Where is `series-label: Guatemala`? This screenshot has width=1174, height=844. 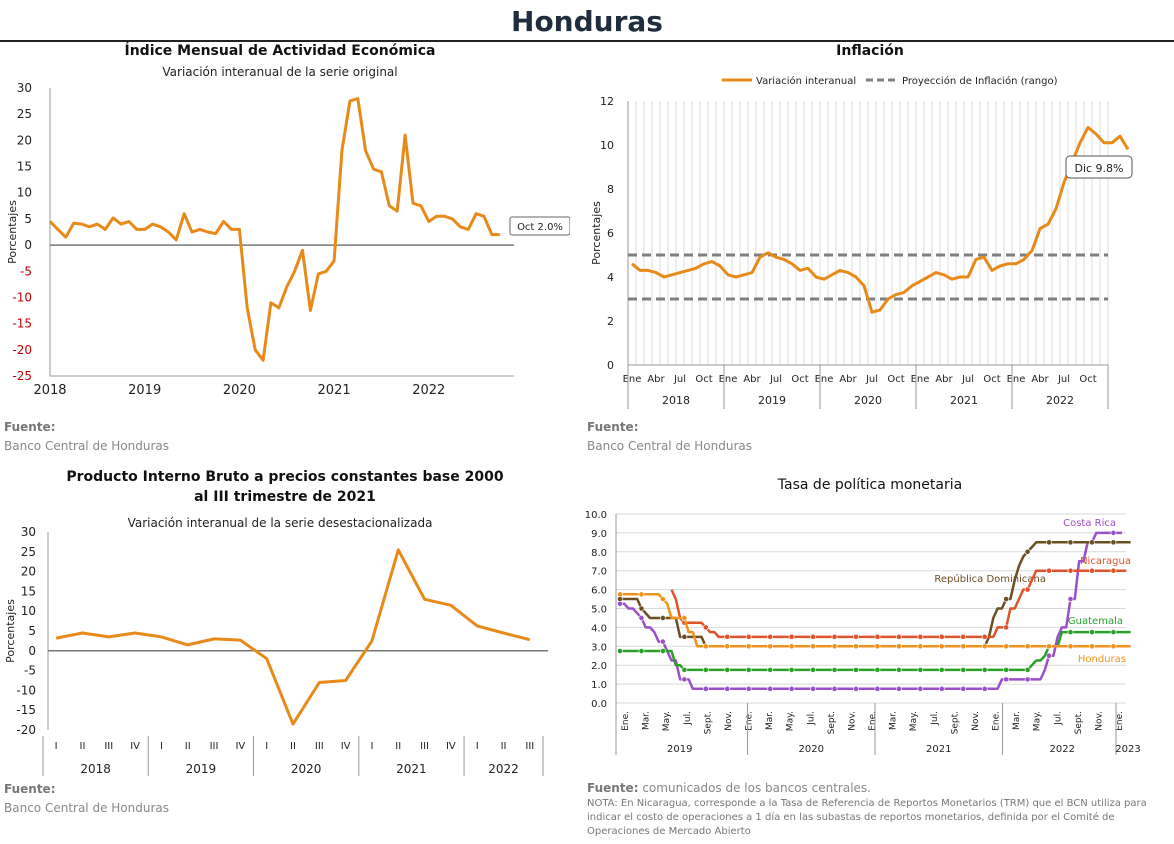
series-label: Guatemala is located at coordinates (1095, 621).